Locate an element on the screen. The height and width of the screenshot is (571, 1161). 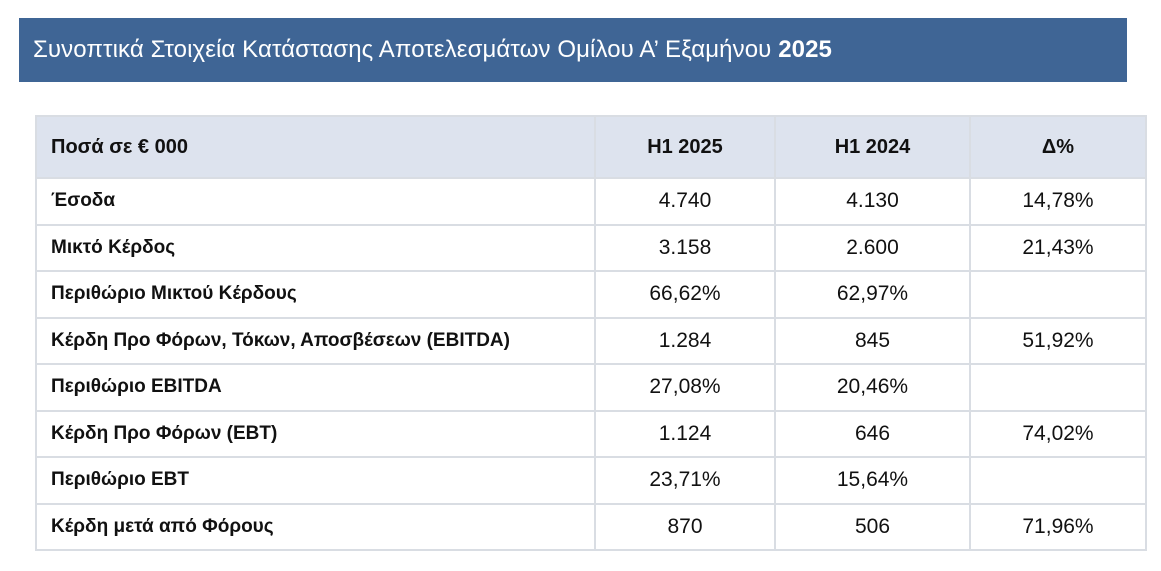
cell-h1-2025: 3.158 is located at coordinates (685, 247).